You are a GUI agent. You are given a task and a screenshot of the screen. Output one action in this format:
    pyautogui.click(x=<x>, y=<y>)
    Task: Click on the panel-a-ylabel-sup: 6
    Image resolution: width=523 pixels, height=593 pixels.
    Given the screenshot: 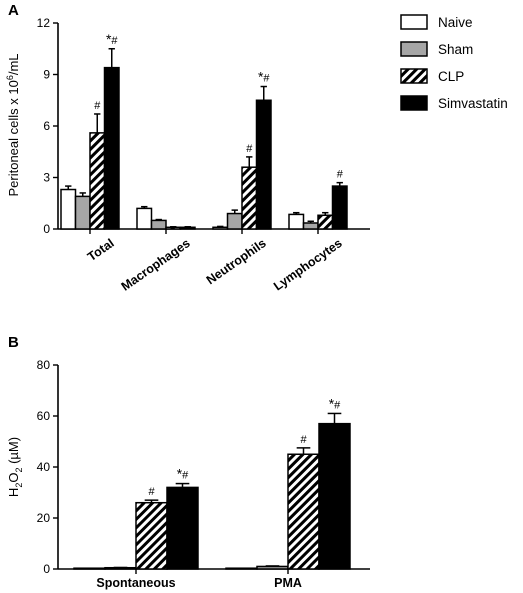 What is the action you would take?
    pyautogui.click(x=10, y=77)
    